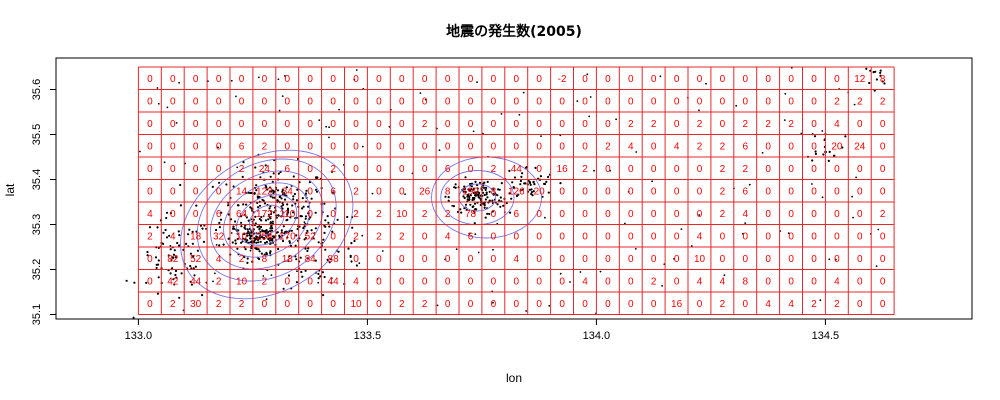  What do you see at coordinates (746, 146) in the screenshot?
I see `cell-count-label: 6` at bounding box center [746, 146].